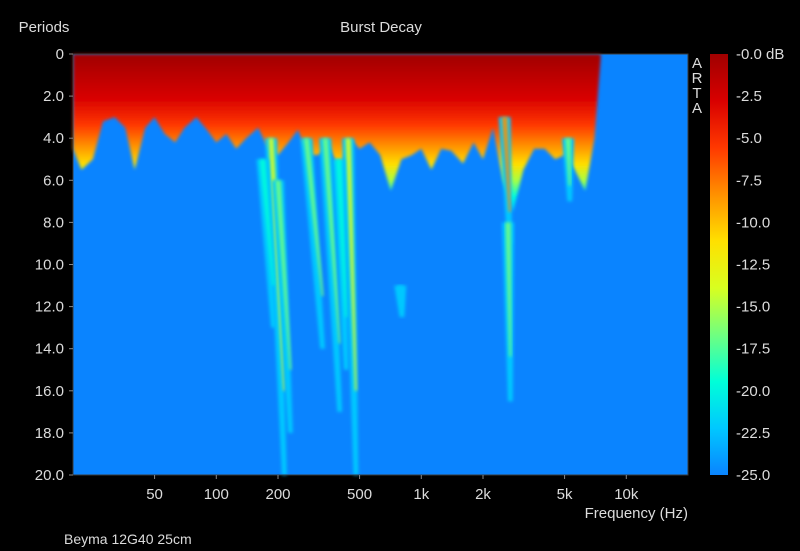  What do you see at coordinates (753, 222) in the screenshot?
I see `colorbar-label: -10.0` at bounding box center [753, 222].